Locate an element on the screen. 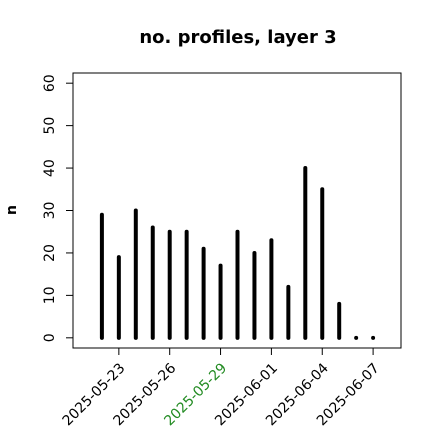  y-tick-label: 10 is located at coordinates (50, 295).